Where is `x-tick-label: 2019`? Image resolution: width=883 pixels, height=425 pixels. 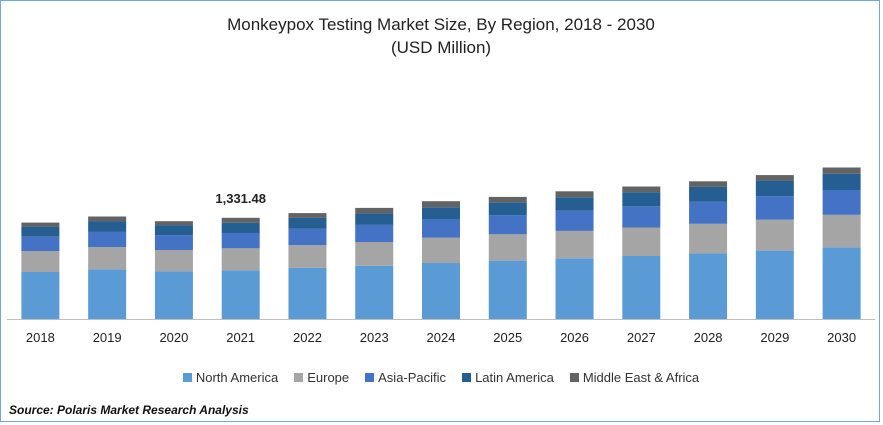 x-tick-label: 2019 is located at coordinates (107, 337).